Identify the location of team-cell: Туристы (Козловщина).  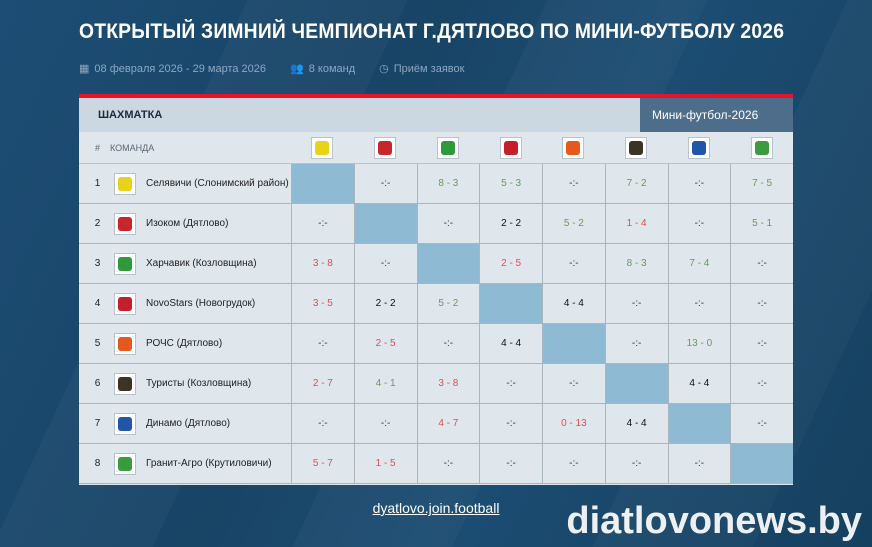
(200, 383).